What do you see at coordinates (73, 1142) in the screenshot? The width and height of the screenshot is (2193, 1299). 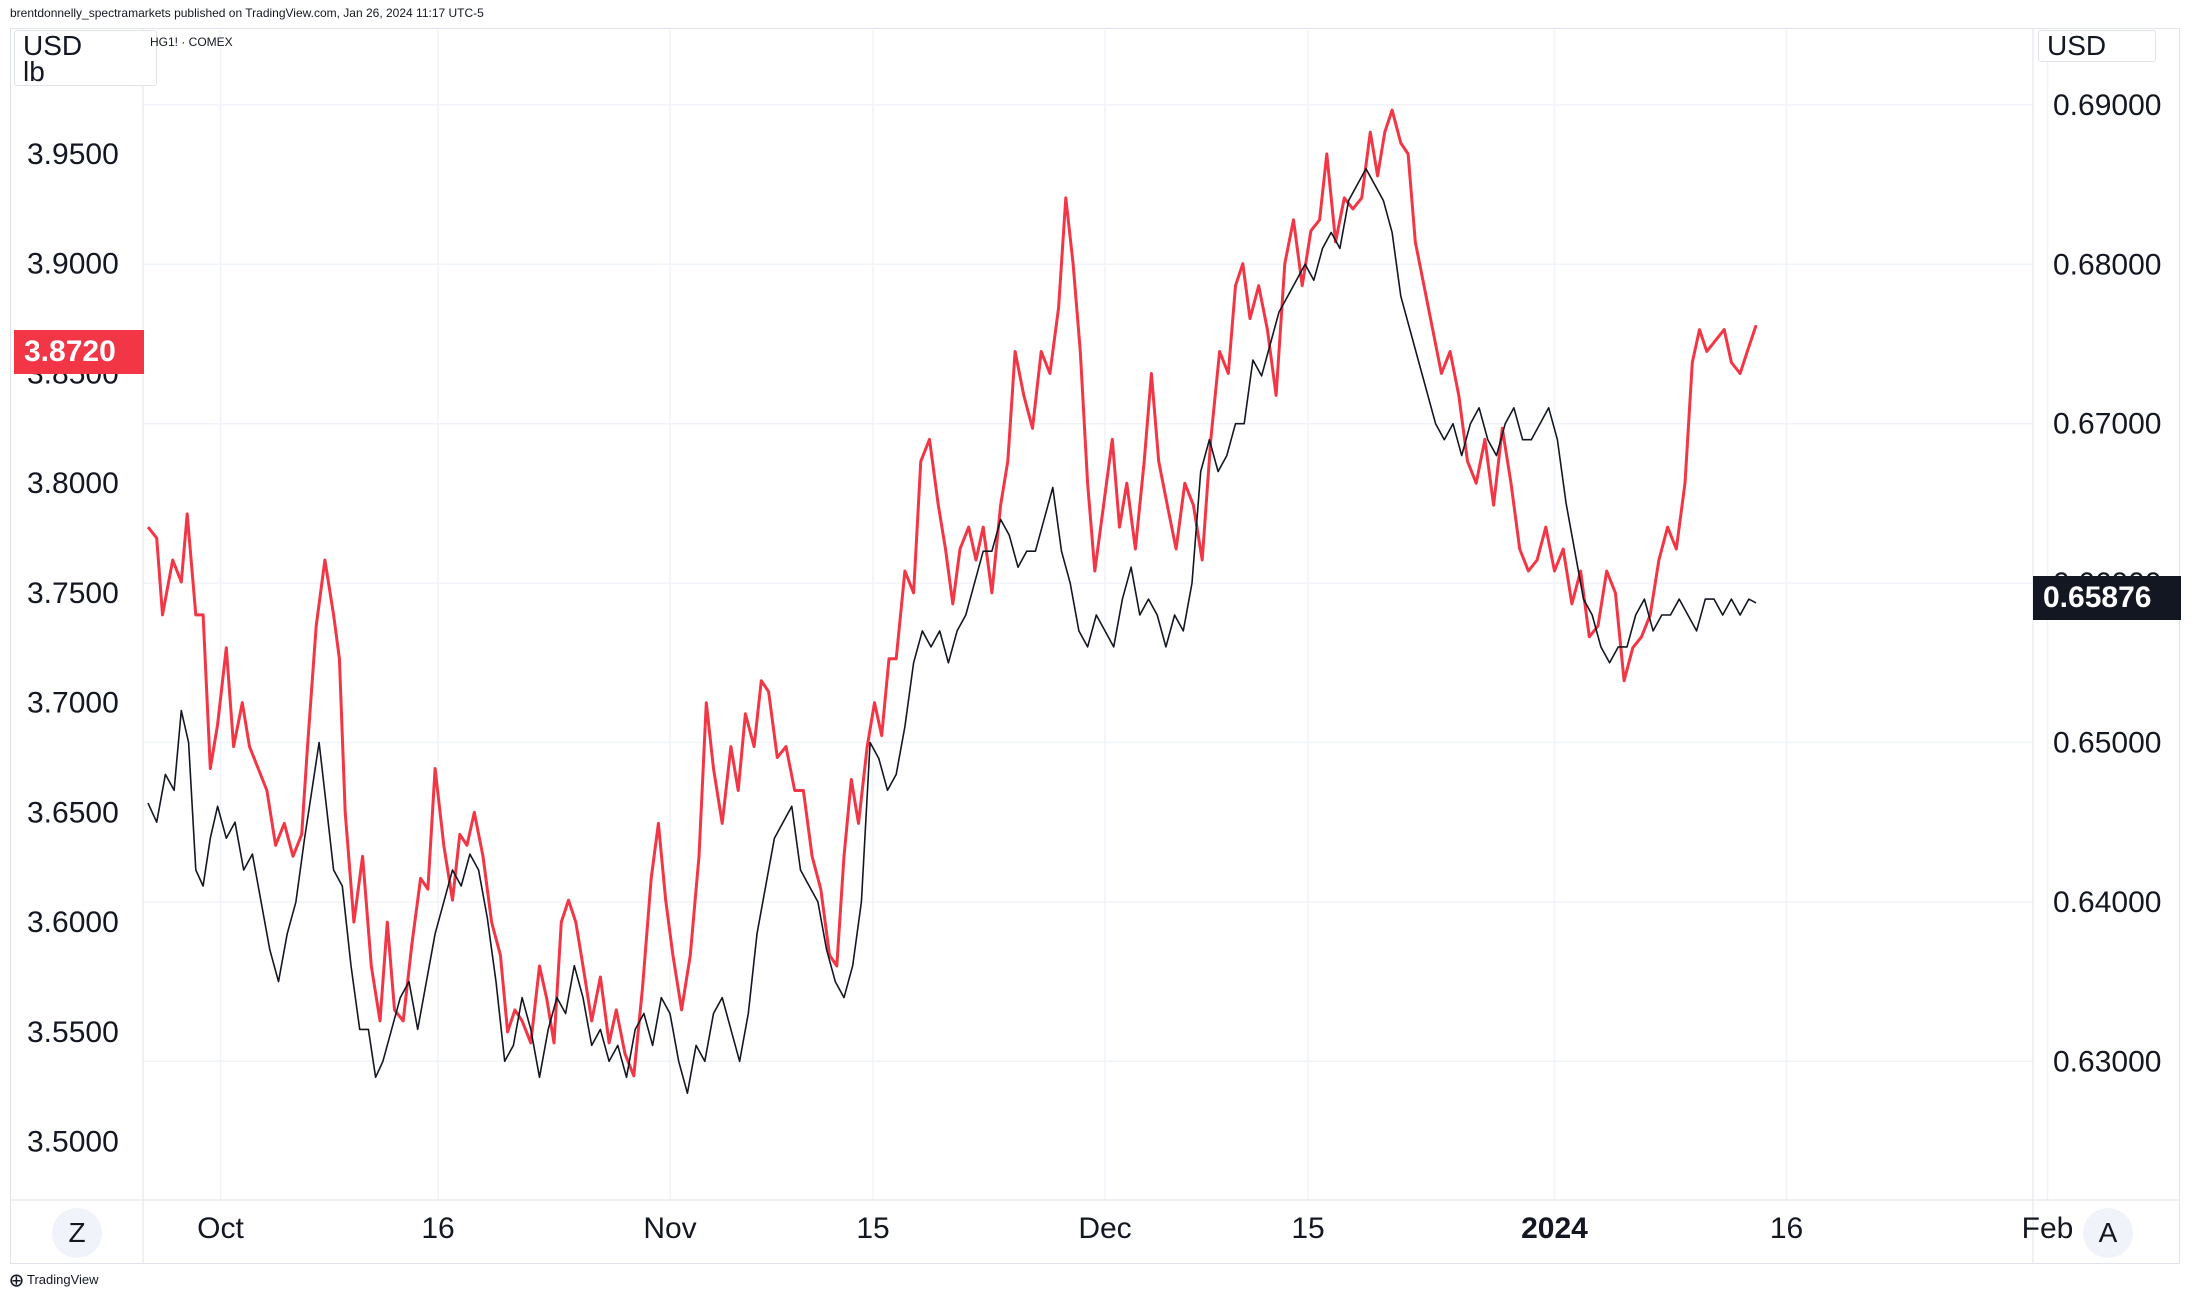 I see `left-axis-tick-label: 3.5000` at bounding box center [73, 1142].